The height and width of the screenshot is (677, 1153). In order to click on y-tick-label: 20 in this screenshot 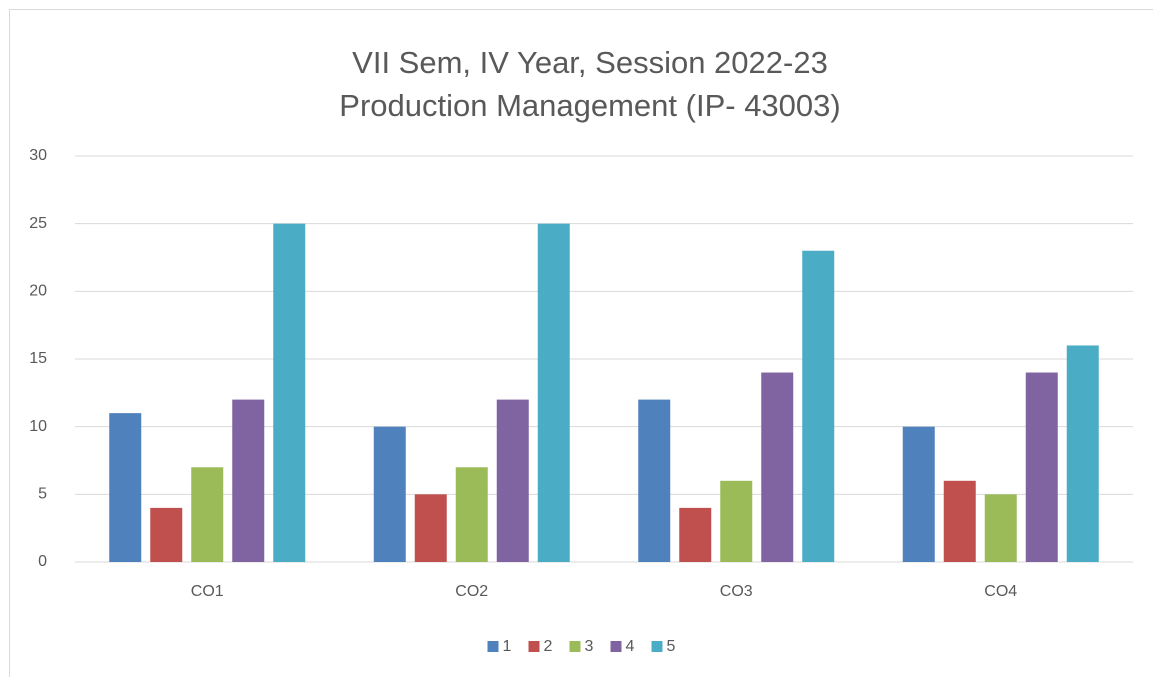, I will do `click(38, 291)`.